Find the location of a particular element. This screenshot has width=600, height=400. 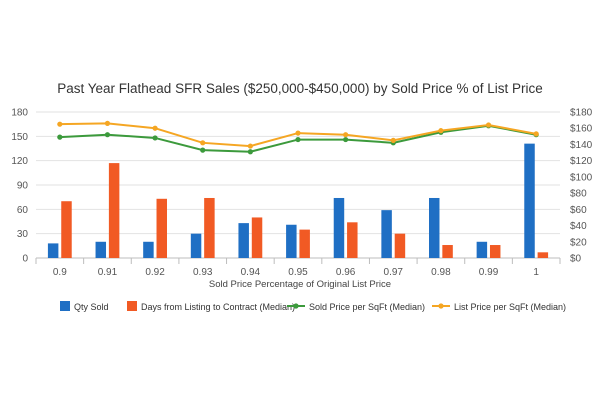

right-axis-ticks: $0 $20 $40 $60 $80 $100 $120 $140 $160 $180 is located at coordinates (581, 186).